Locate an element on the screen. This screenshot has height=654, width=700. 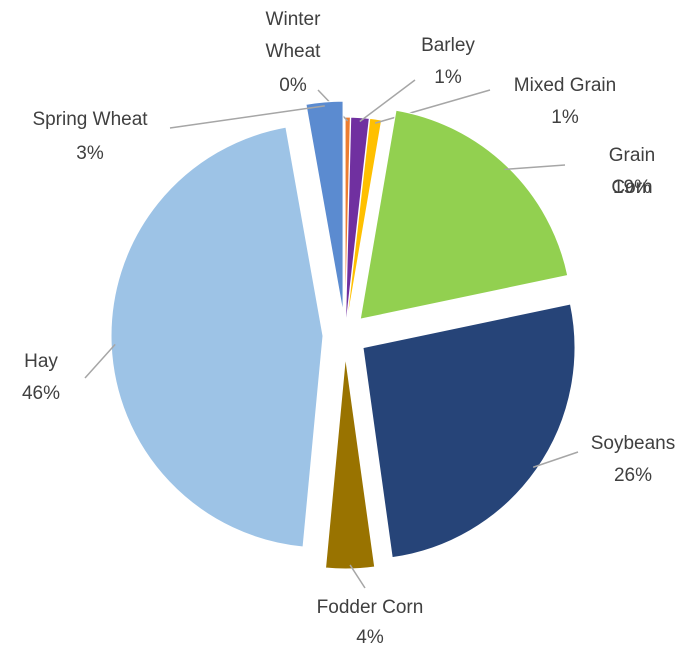
category-label: Fodder Corn is located at coordinates (370, 607).